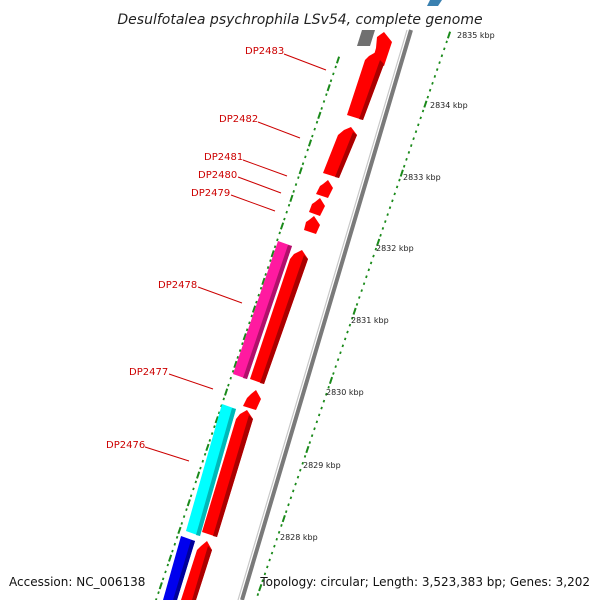 The image size is (600, 600). What do you see at coordinates (312, 225) in the screenshot?
I see `gene-feature-dp2479` at bounding box center [312, 225].